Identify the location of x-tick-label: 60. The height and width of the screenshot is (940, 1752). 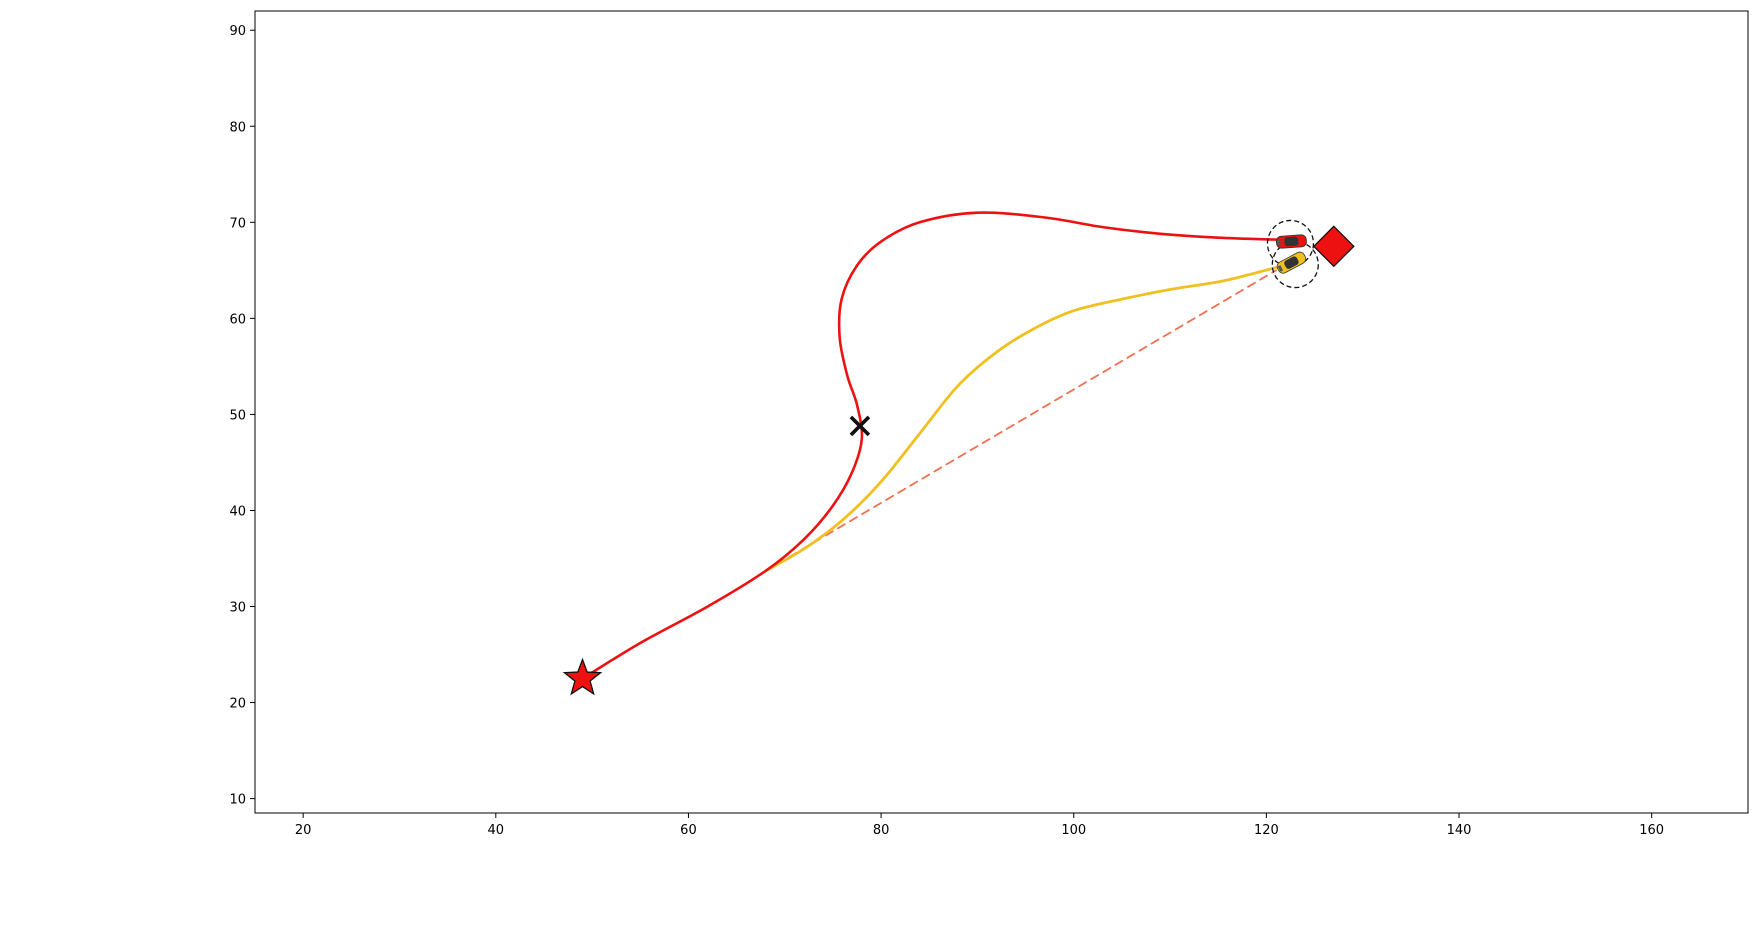
(688, 830).